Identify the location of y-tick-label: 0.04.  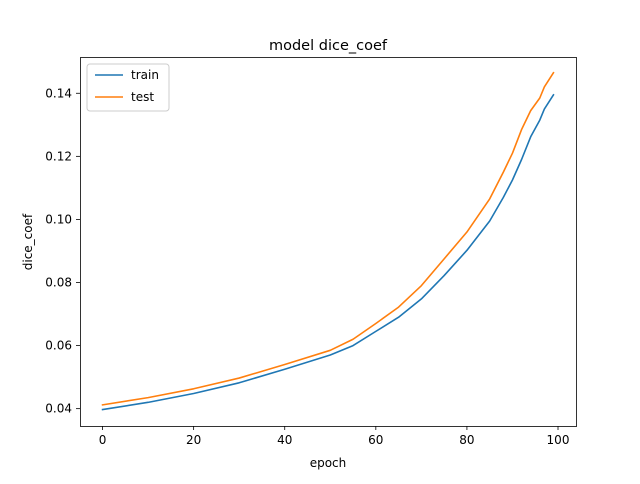
(58, 409).